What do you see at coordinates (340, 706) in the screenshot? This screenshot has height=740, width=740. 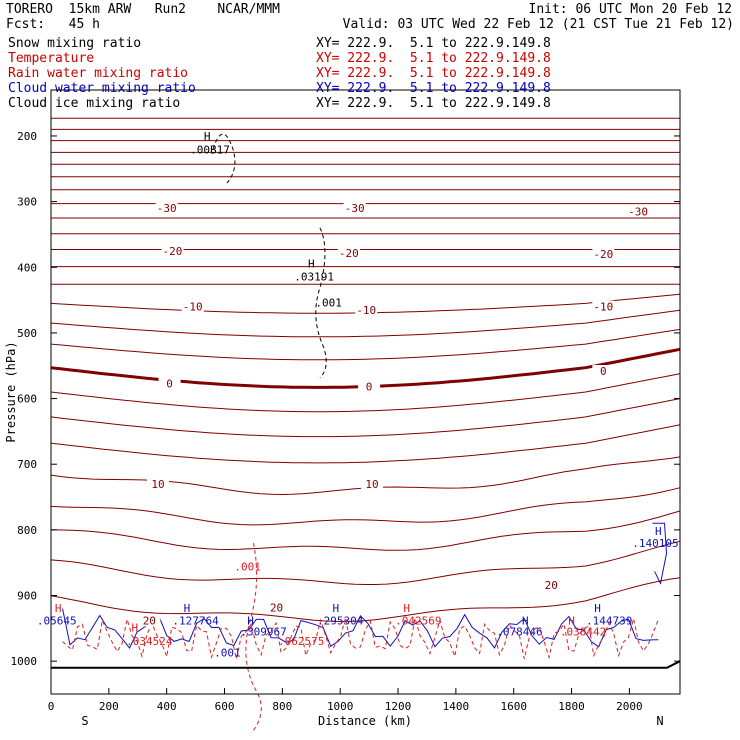 I see `x-tick-label: 1000` at bounding box center [340, 706].